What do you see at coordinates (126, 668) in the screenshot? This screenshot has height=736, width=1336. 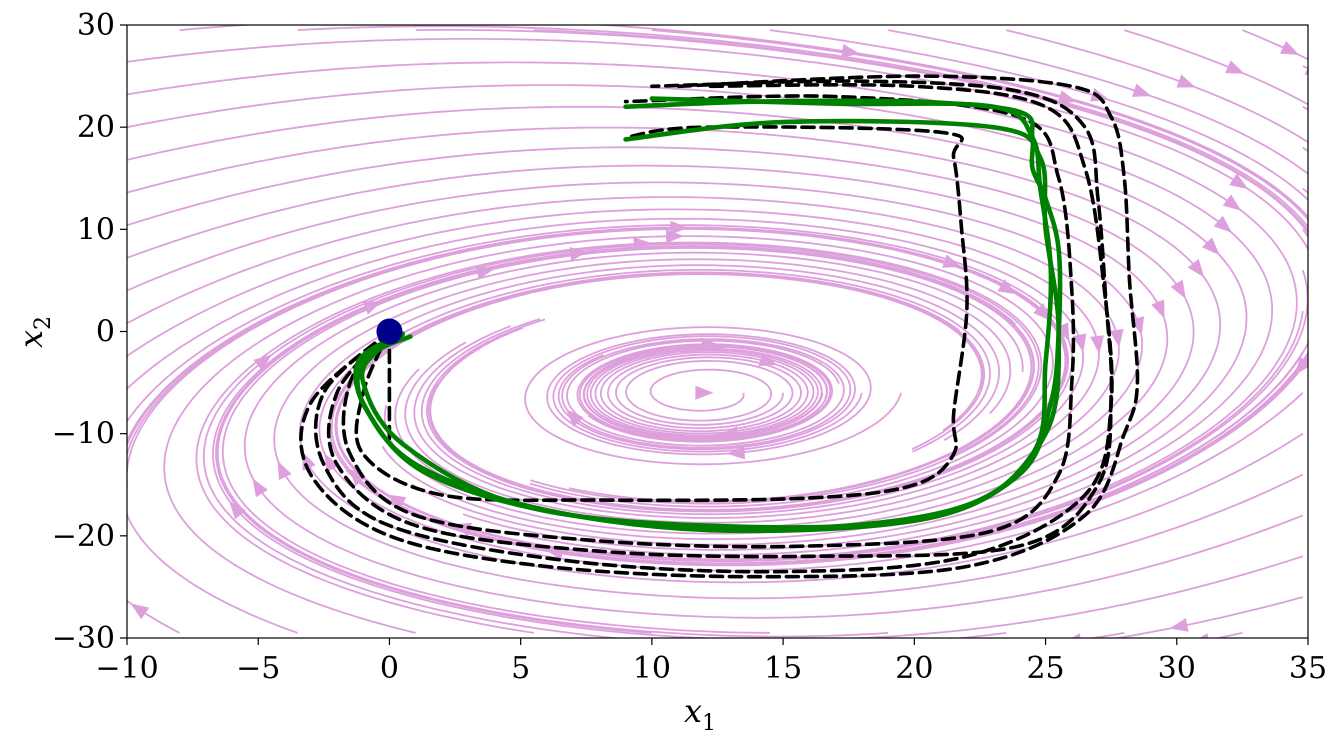 I see `x-tick-label: −10` at bounding box center [126, 668].